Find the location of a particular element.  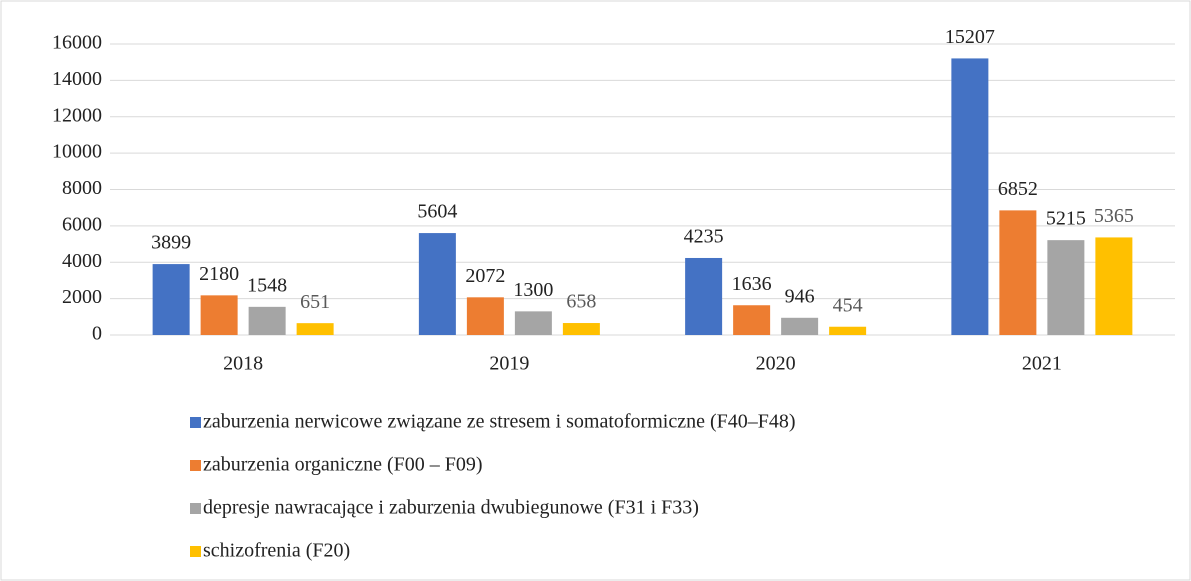

x-tick-label: 2019 is located at coordinates (509, 364).